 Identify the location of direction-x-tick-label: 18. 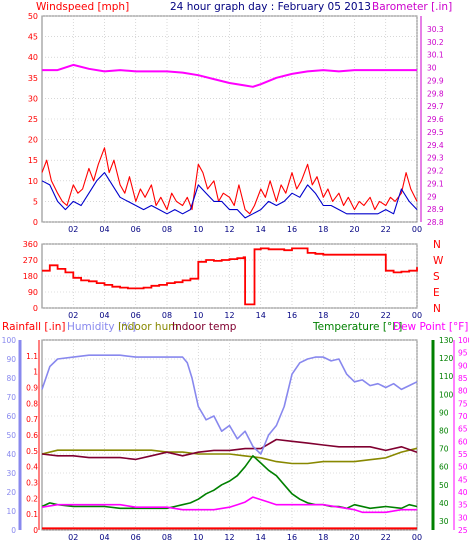
(323, 315).